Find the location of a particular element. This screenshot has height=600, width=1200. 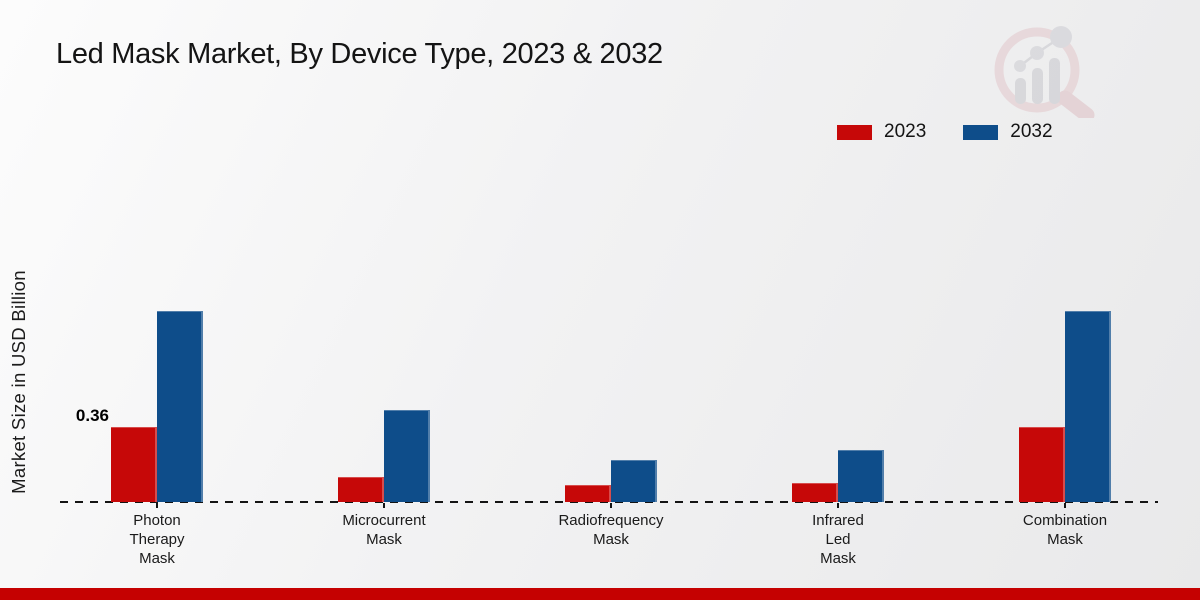

legend: 2023 2032 is located at coordinates (945, 132).